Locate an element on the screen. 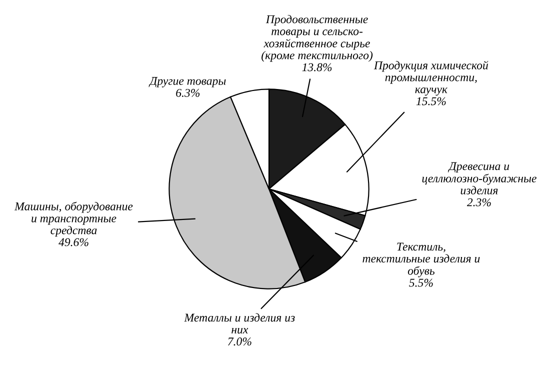 The image size is (538, 378). slice-label: Другие товары is located at coordinates (187, 82).